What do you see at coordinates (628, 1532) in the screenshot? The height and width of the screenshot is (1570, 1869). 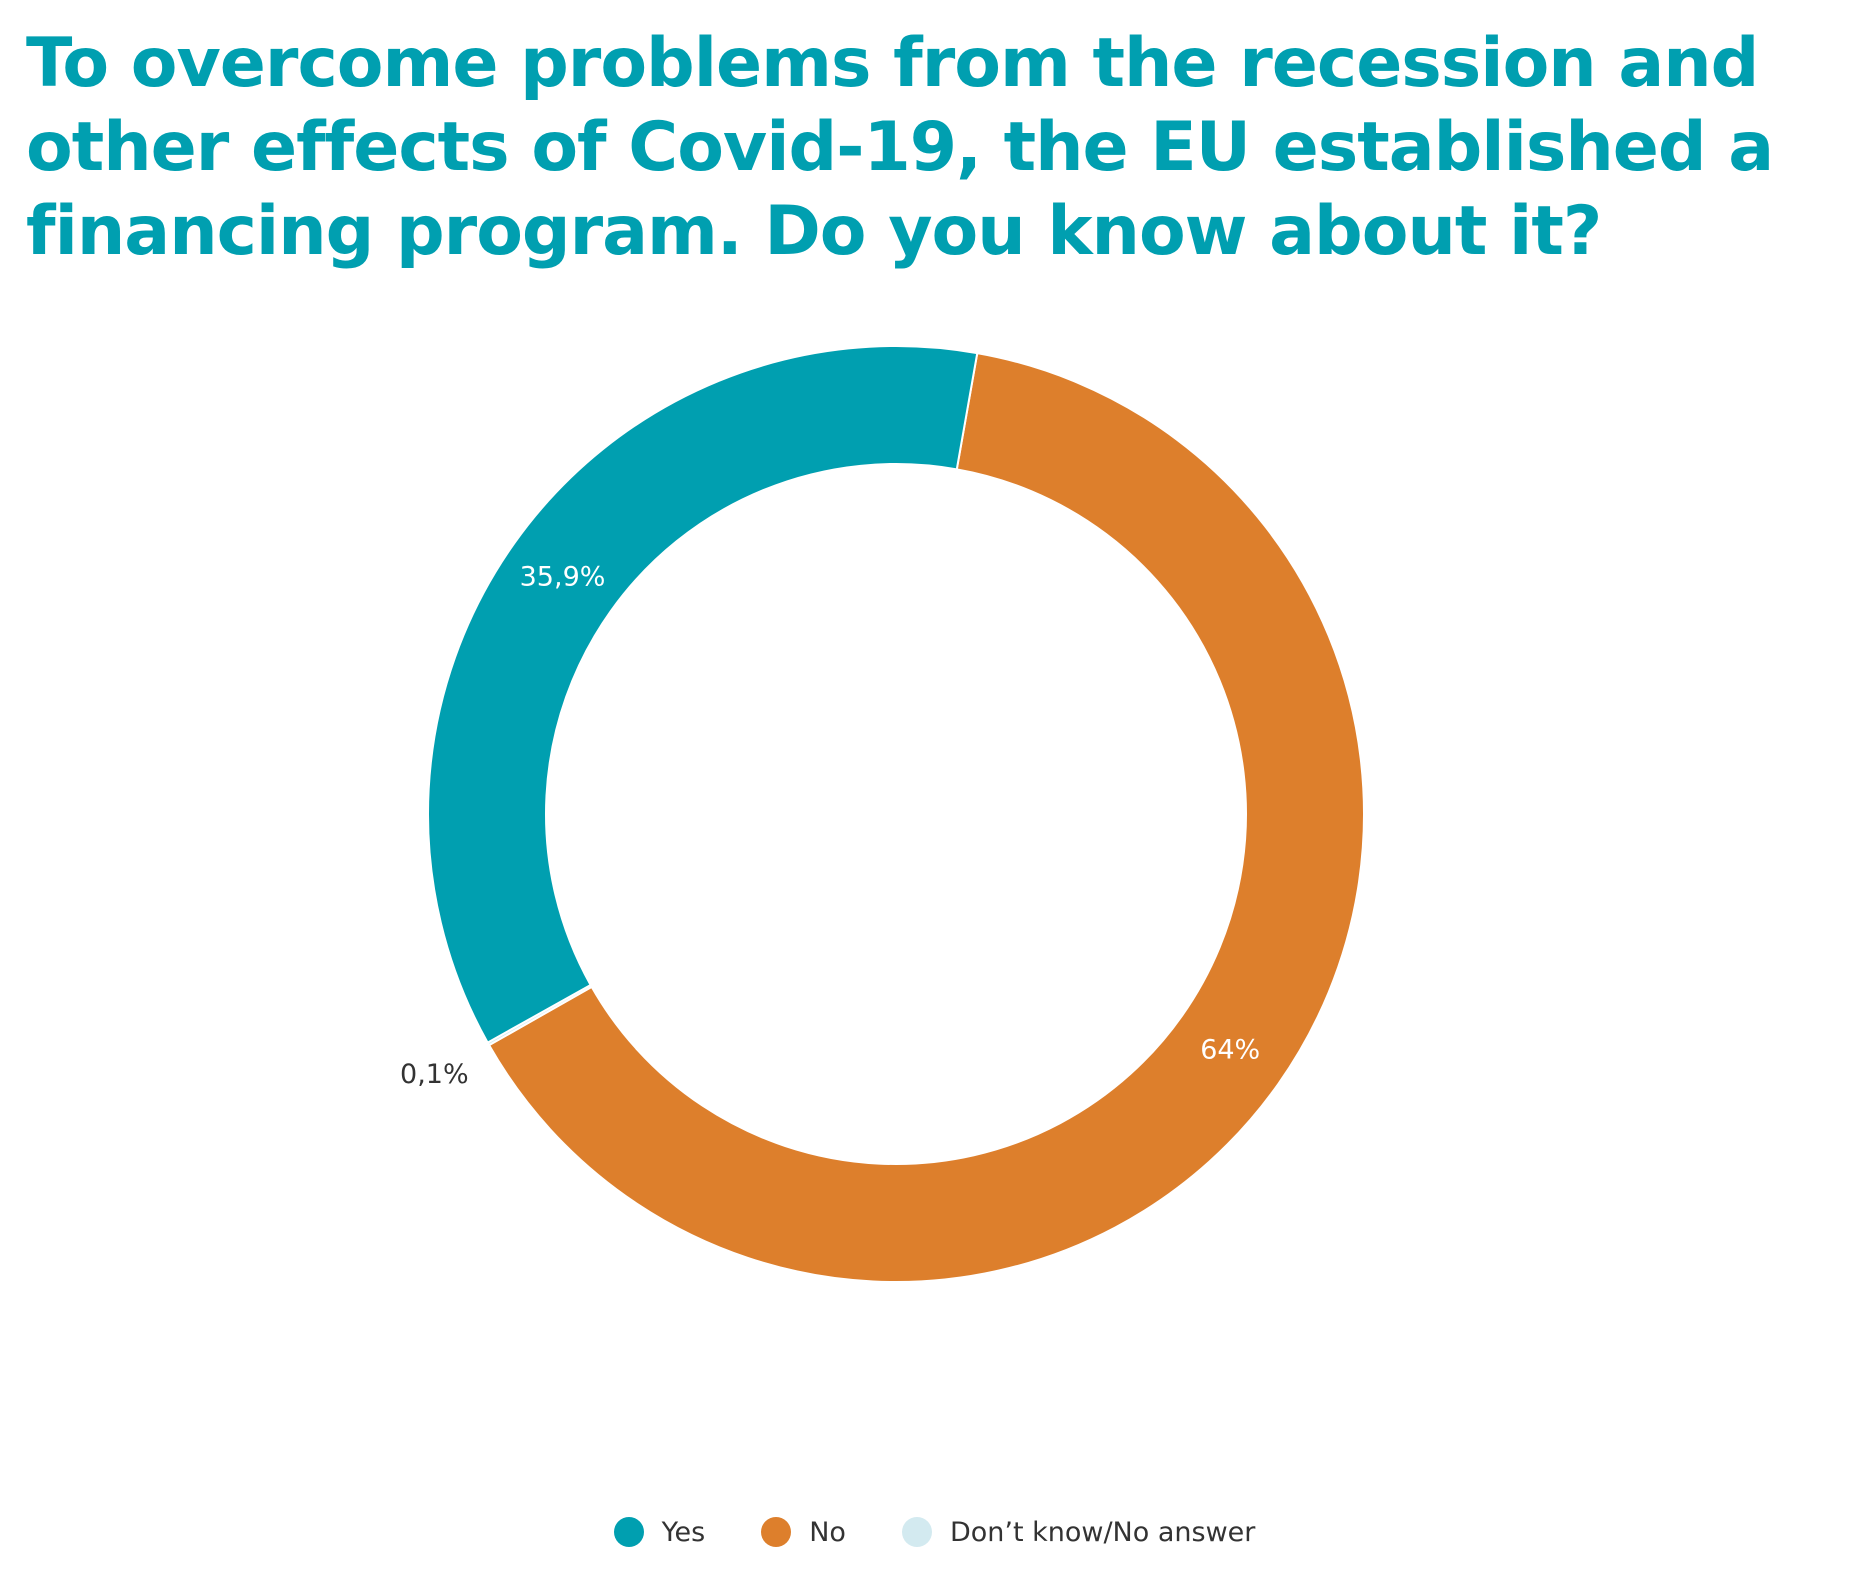 I see `legend-swatch-yes` at bounding box center [628, 1532].